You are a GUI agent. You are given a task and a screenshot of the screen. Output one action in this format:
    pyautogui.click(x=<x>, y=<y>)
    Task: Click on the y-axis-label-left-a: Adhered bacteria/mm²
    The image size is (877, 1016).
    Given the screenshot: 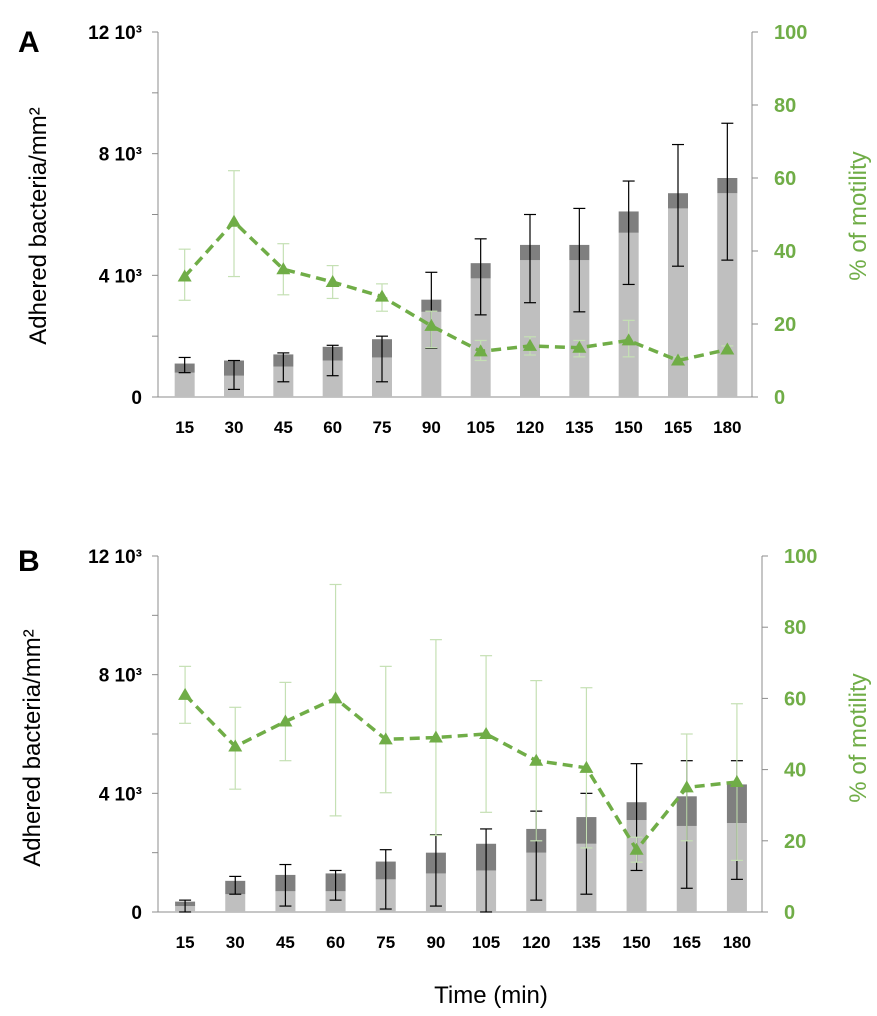 What is the action you would take?
    pyautogui.click(x=38, y=225)
    